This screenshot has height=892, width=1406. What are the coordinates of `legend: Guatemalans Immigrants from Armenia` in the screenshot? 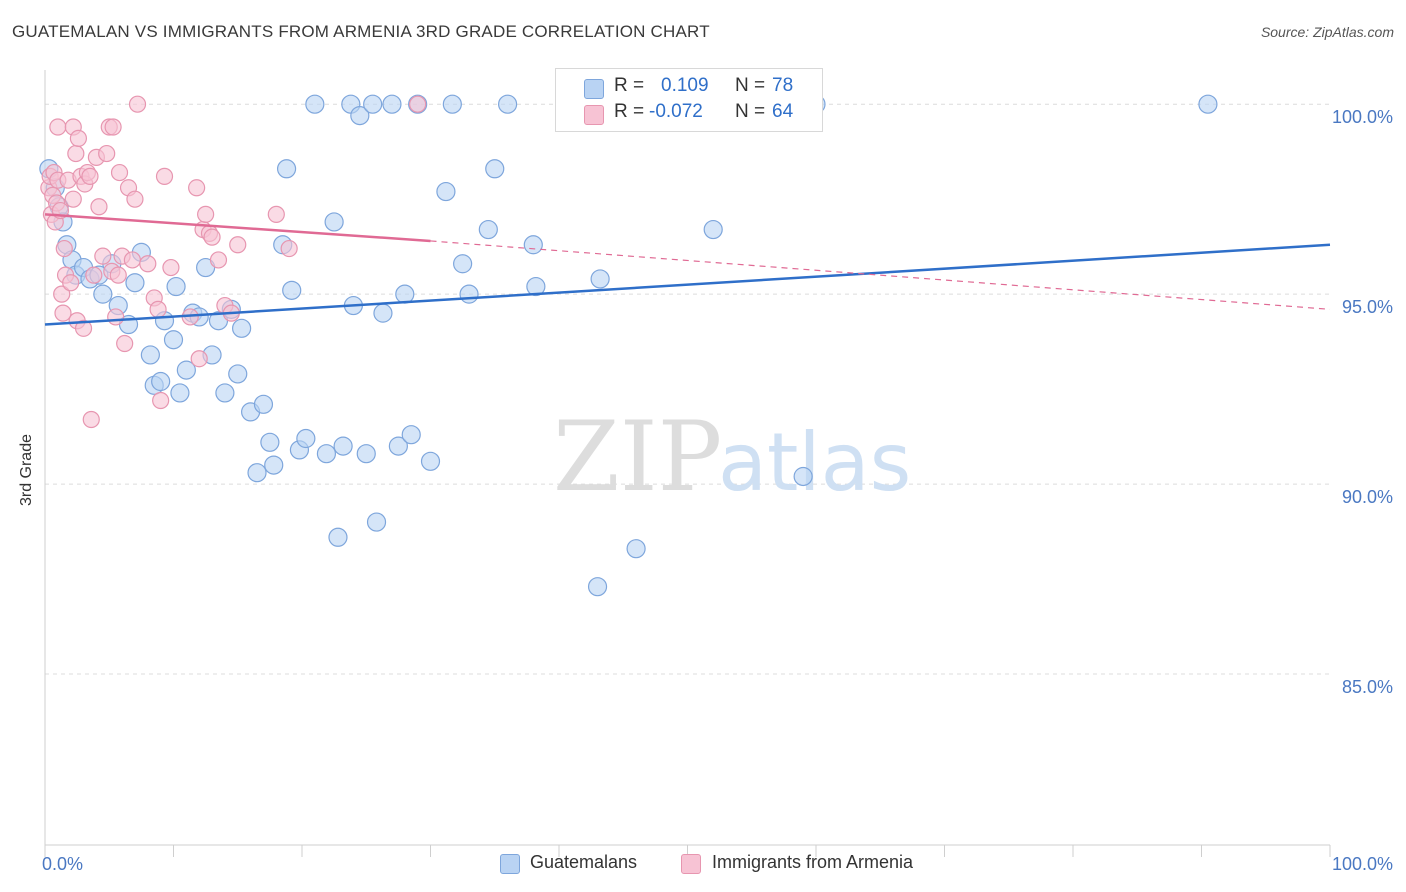 It's located at (703, 865).